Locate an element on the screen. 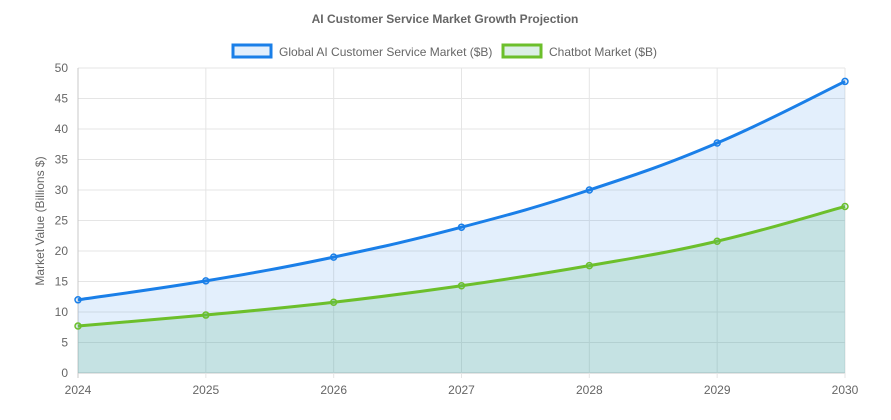 This screenshot has height=420, width=891. y-tick-label: 10 is located at coordinates (62, 312).